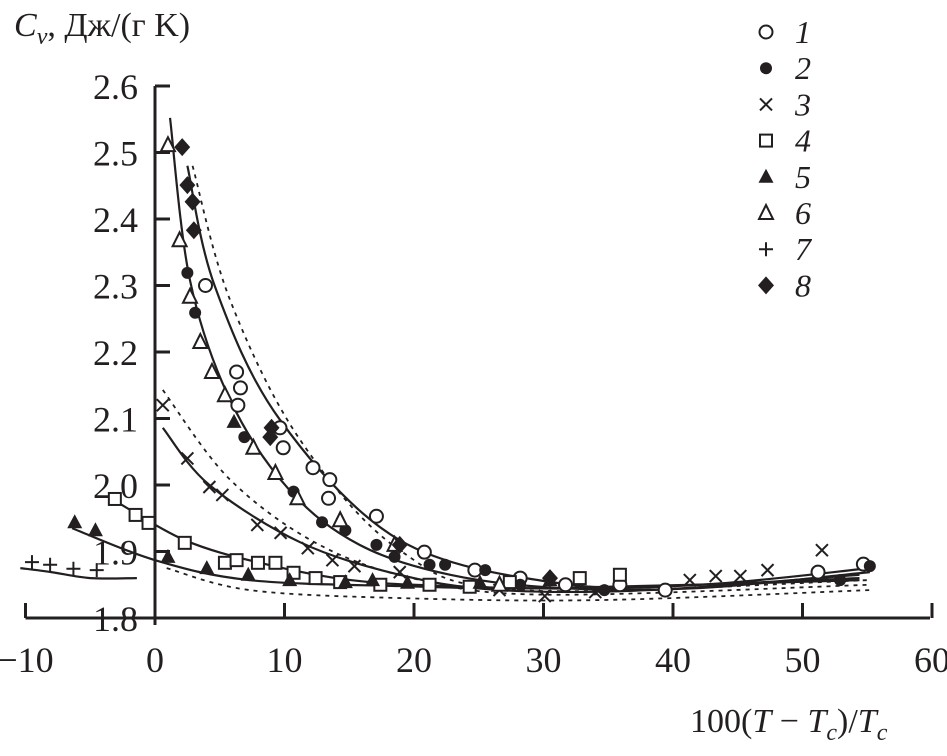 The height and width of the screenshot is (756, 947). What do you see at coordinates (803, 213) in the screenshot?
I see `legend-label: 6` at bounding box center [803, 213].